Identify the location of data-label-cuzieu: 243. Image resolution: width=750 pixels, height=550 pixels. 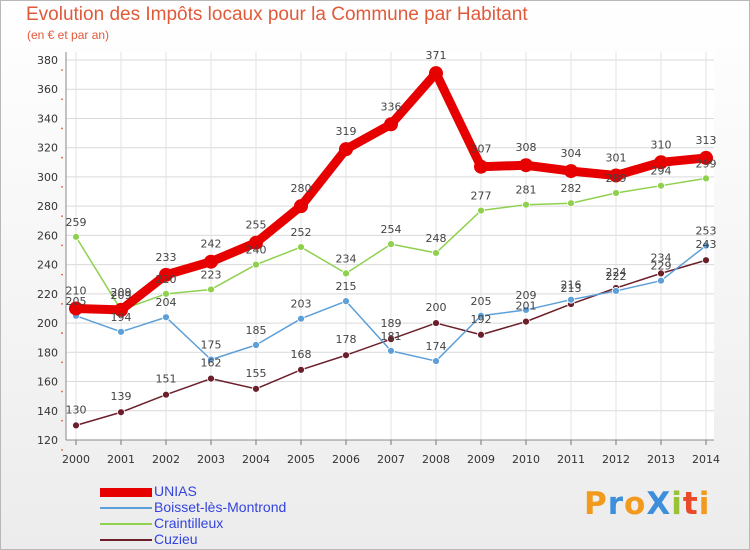
(706, 244).